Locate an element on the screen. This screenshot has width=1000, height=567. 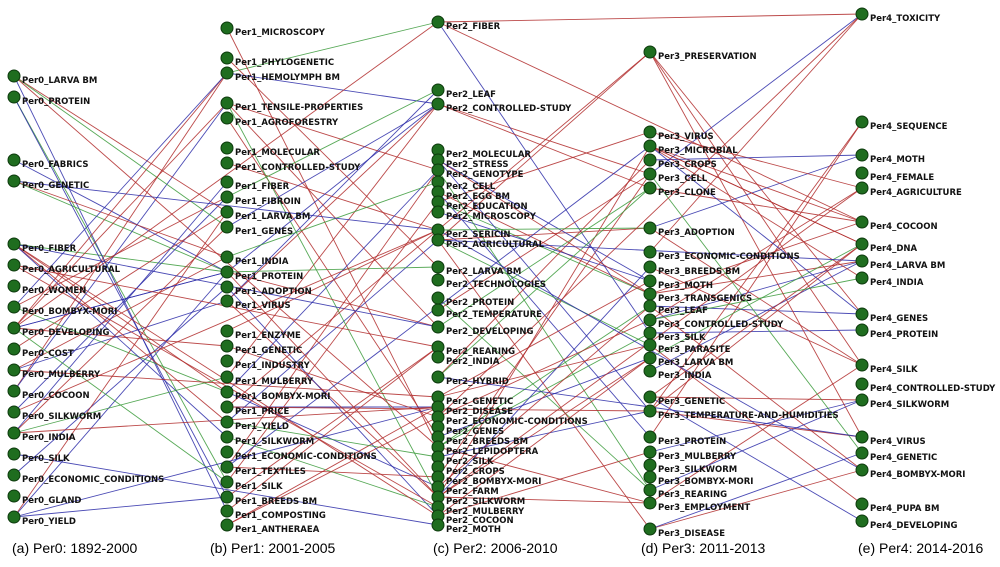
topic-node: Per0_PROTEIN is located at coordinates (48, 98).